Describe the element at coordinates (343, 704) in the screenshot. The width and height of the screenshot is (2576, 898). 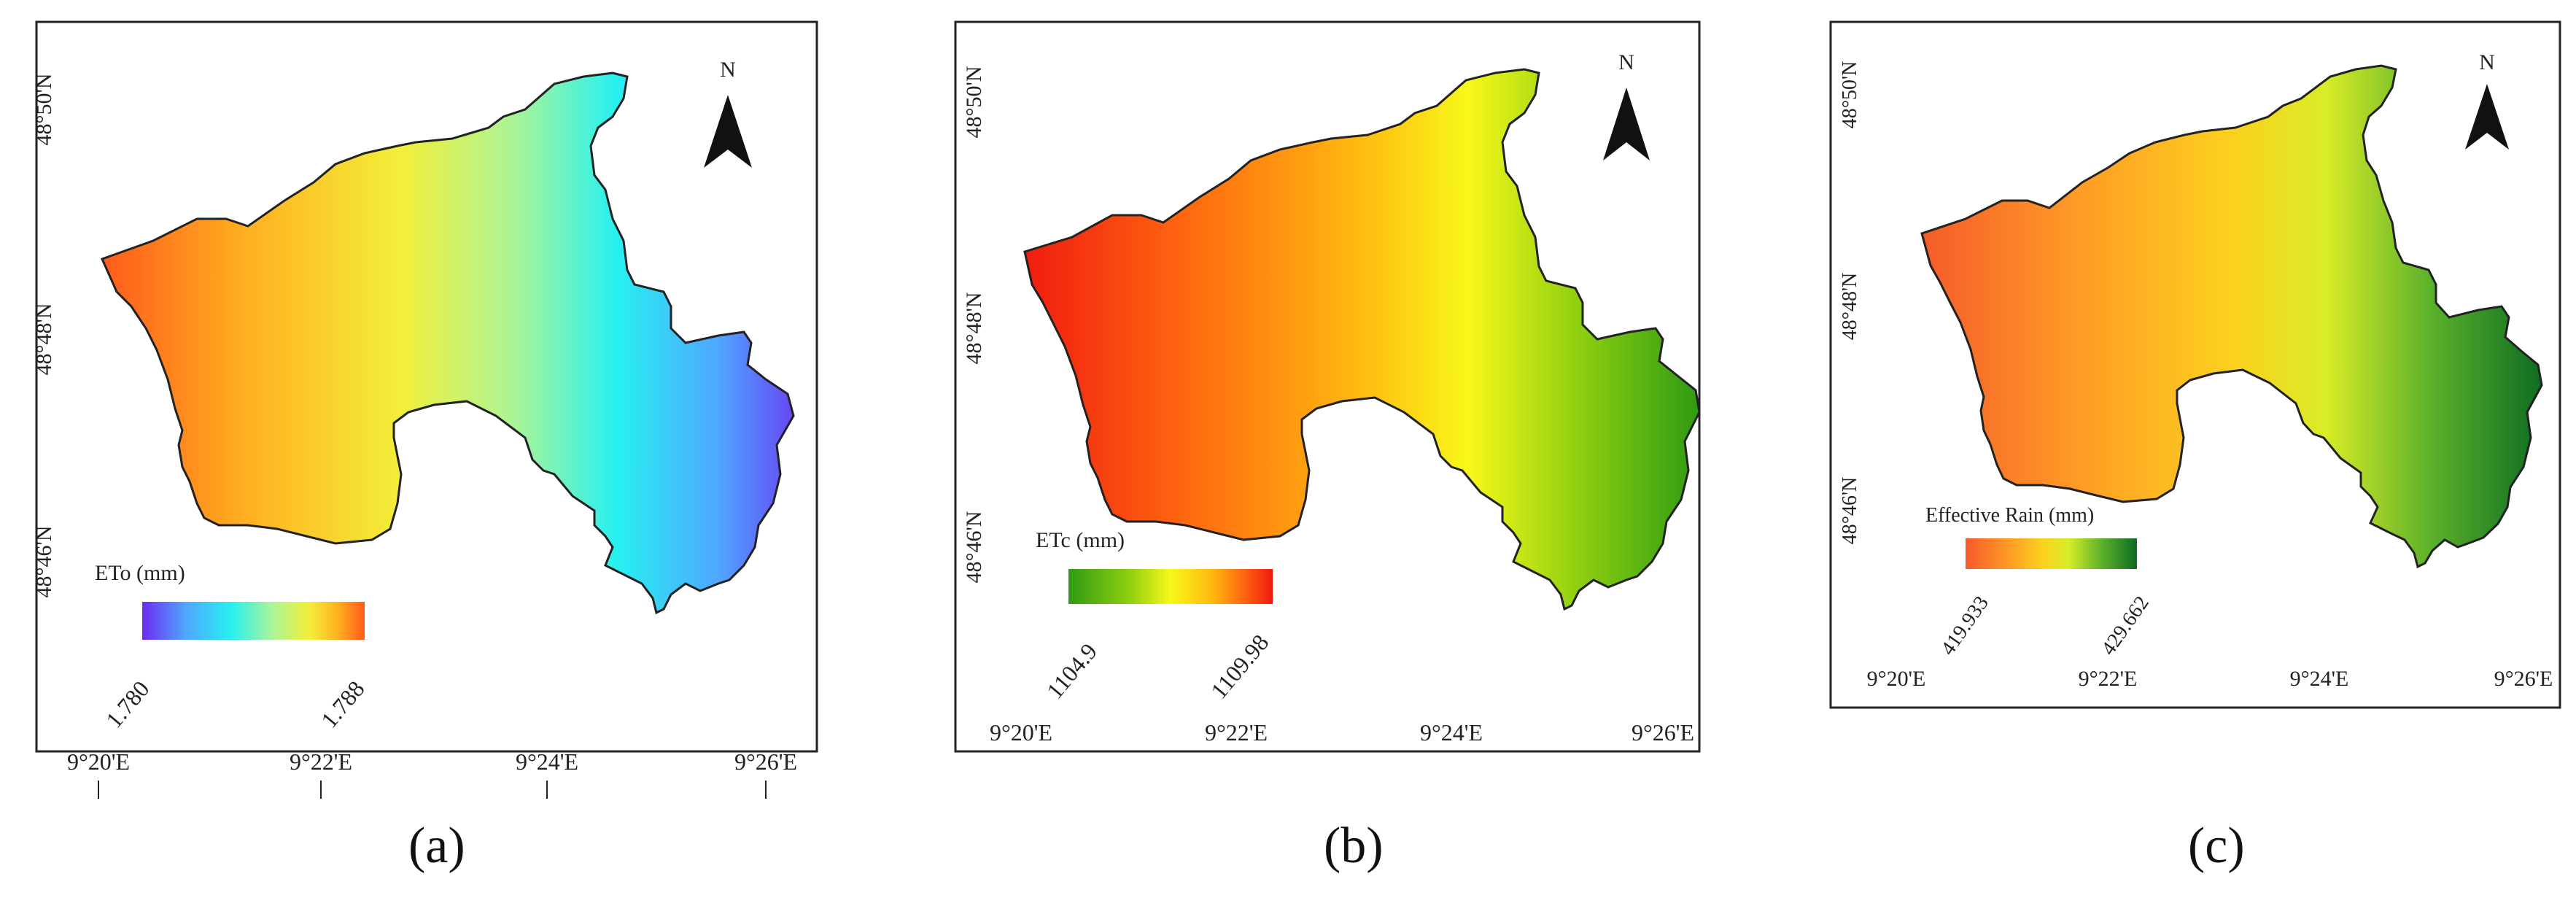
I see `legend-max-label: 1.788` at that location.